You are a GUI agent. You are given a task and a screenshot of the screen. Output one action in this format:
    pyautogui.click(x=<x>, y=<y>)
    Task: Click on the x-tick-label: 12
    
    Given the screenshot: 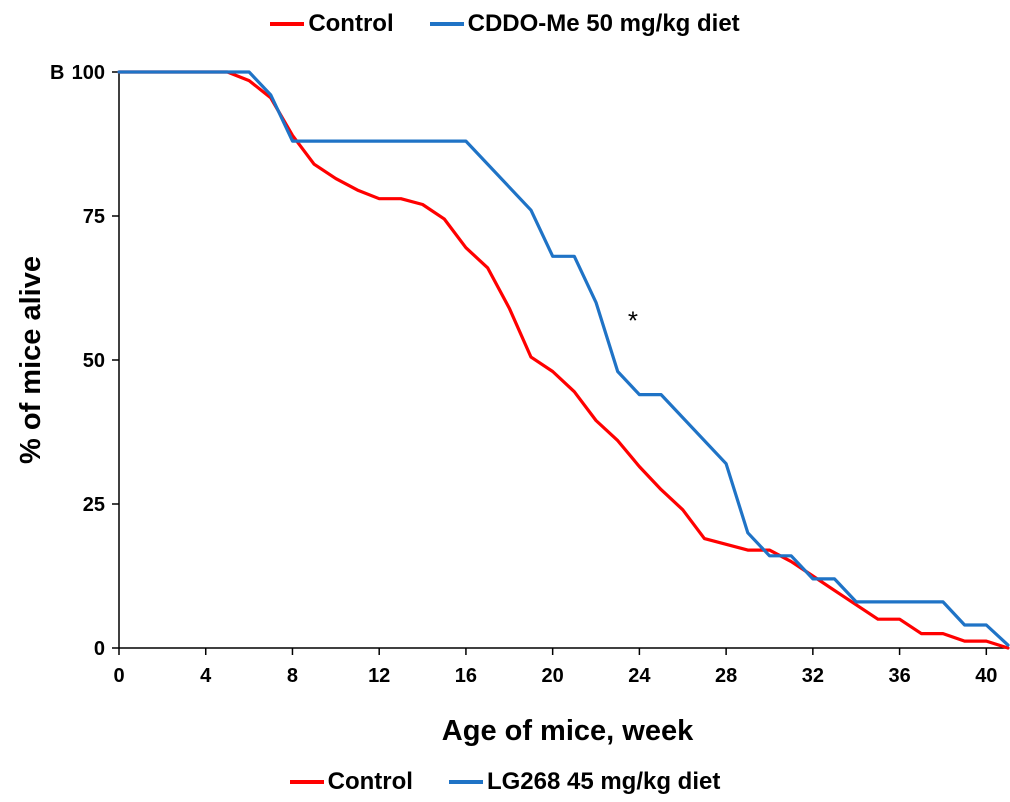 What is the action you would take?
    pyautogui.click(x=379, y=676)
    